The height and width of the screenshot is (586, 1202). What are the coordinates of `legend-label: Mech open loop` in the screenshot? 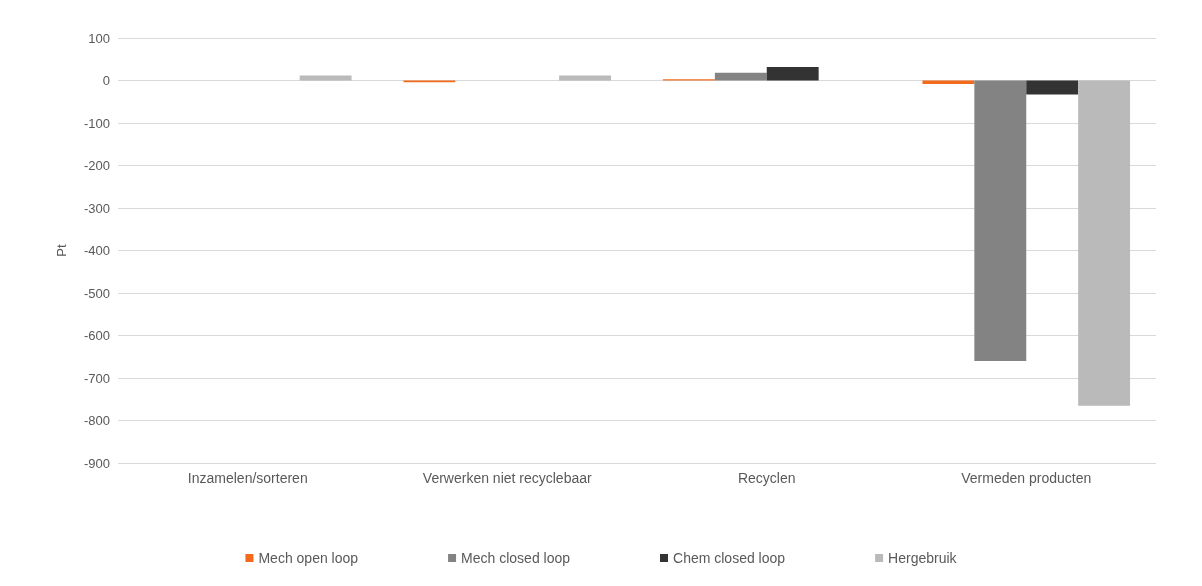 It's located at (308, 558).